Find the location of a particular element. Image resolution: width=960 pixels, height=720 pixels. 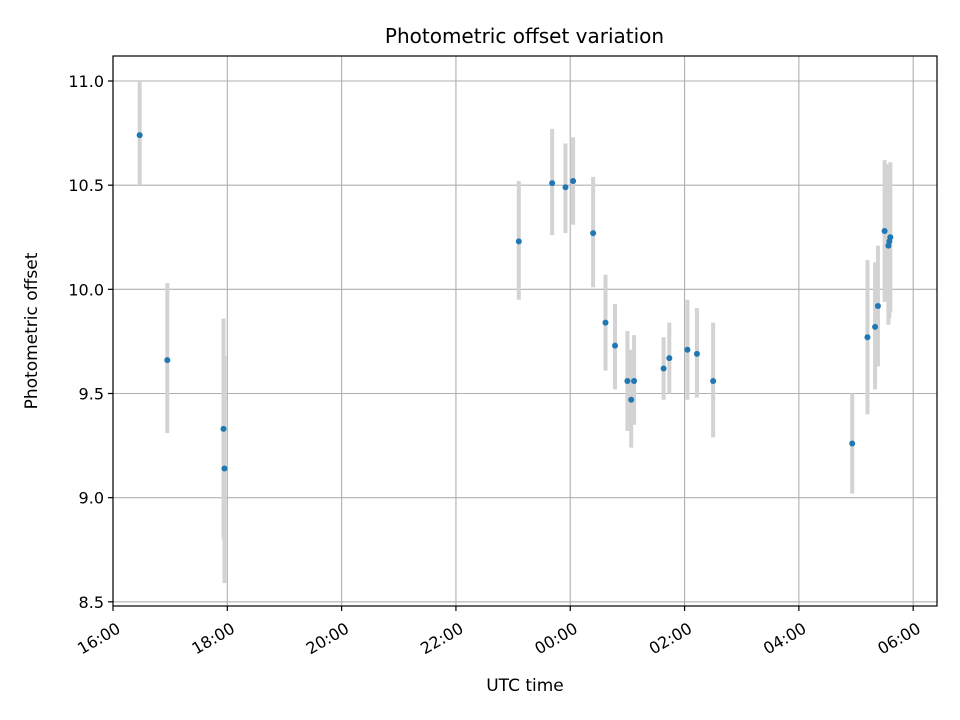

y-tick-label: 10.0 is located at coordinates (86, 289).